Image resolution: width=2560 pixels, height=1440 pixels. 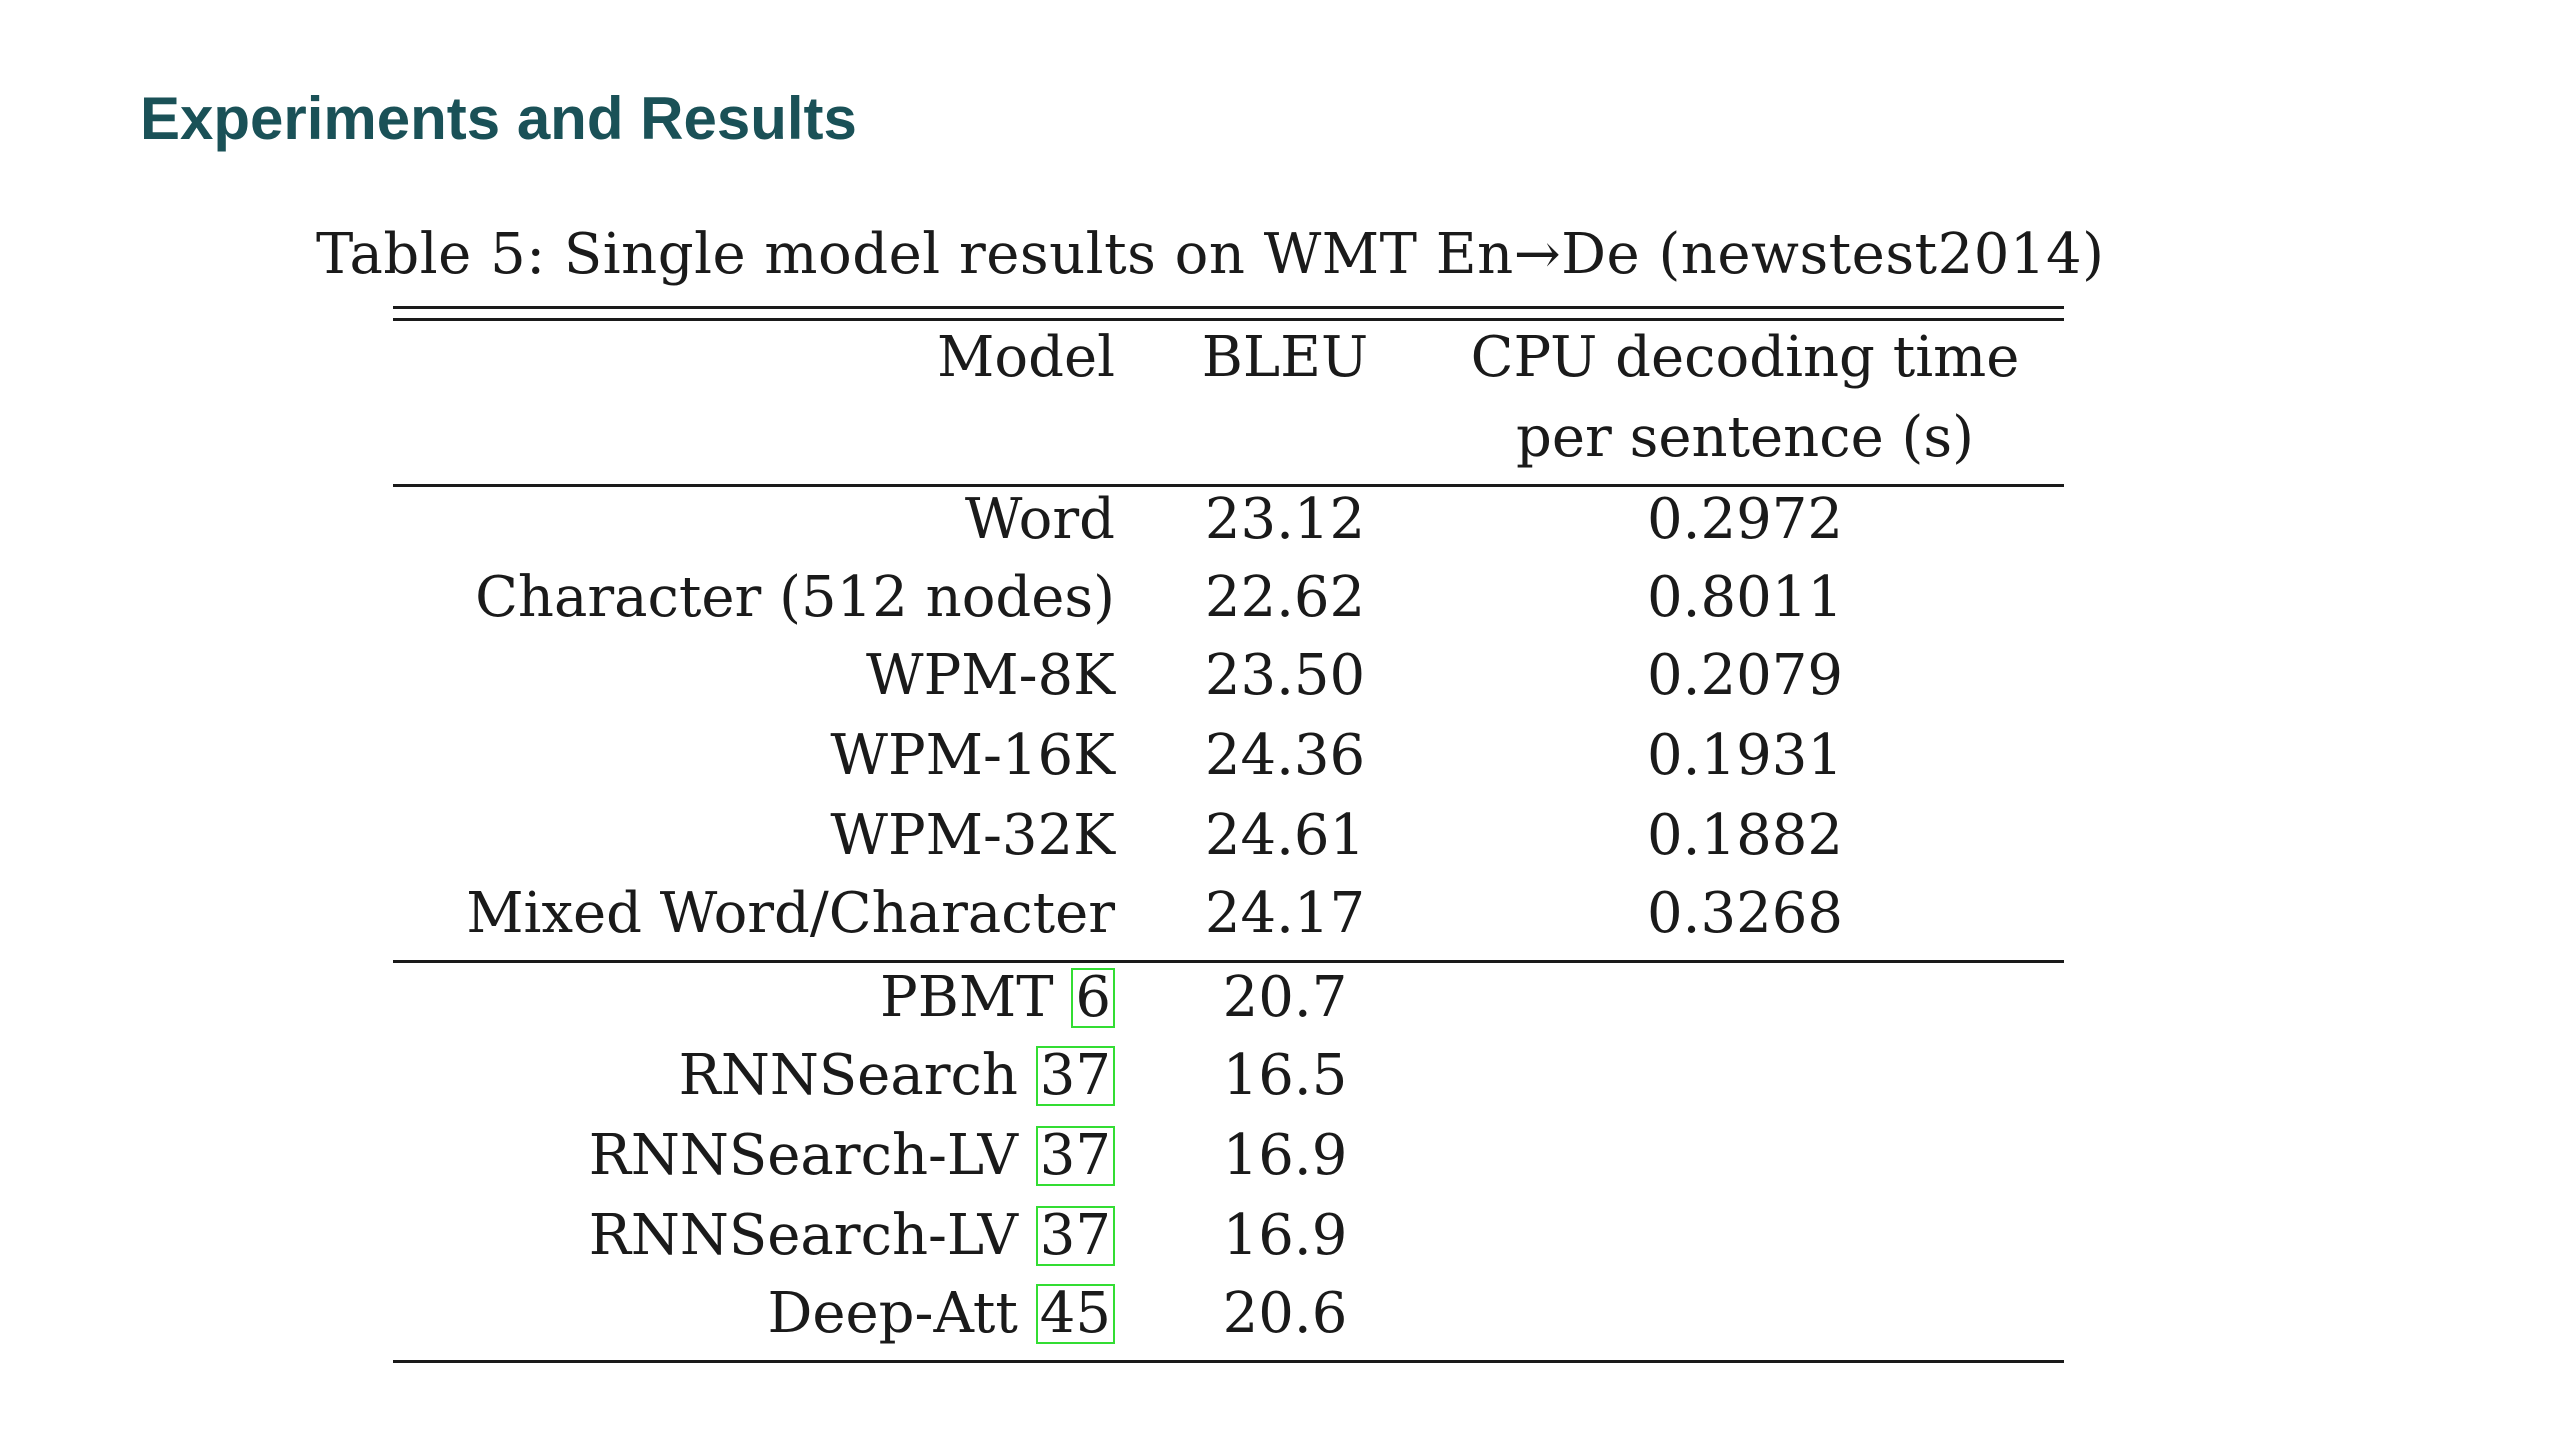 I want to click on row-model: Word, so click(x=1039, y=519).